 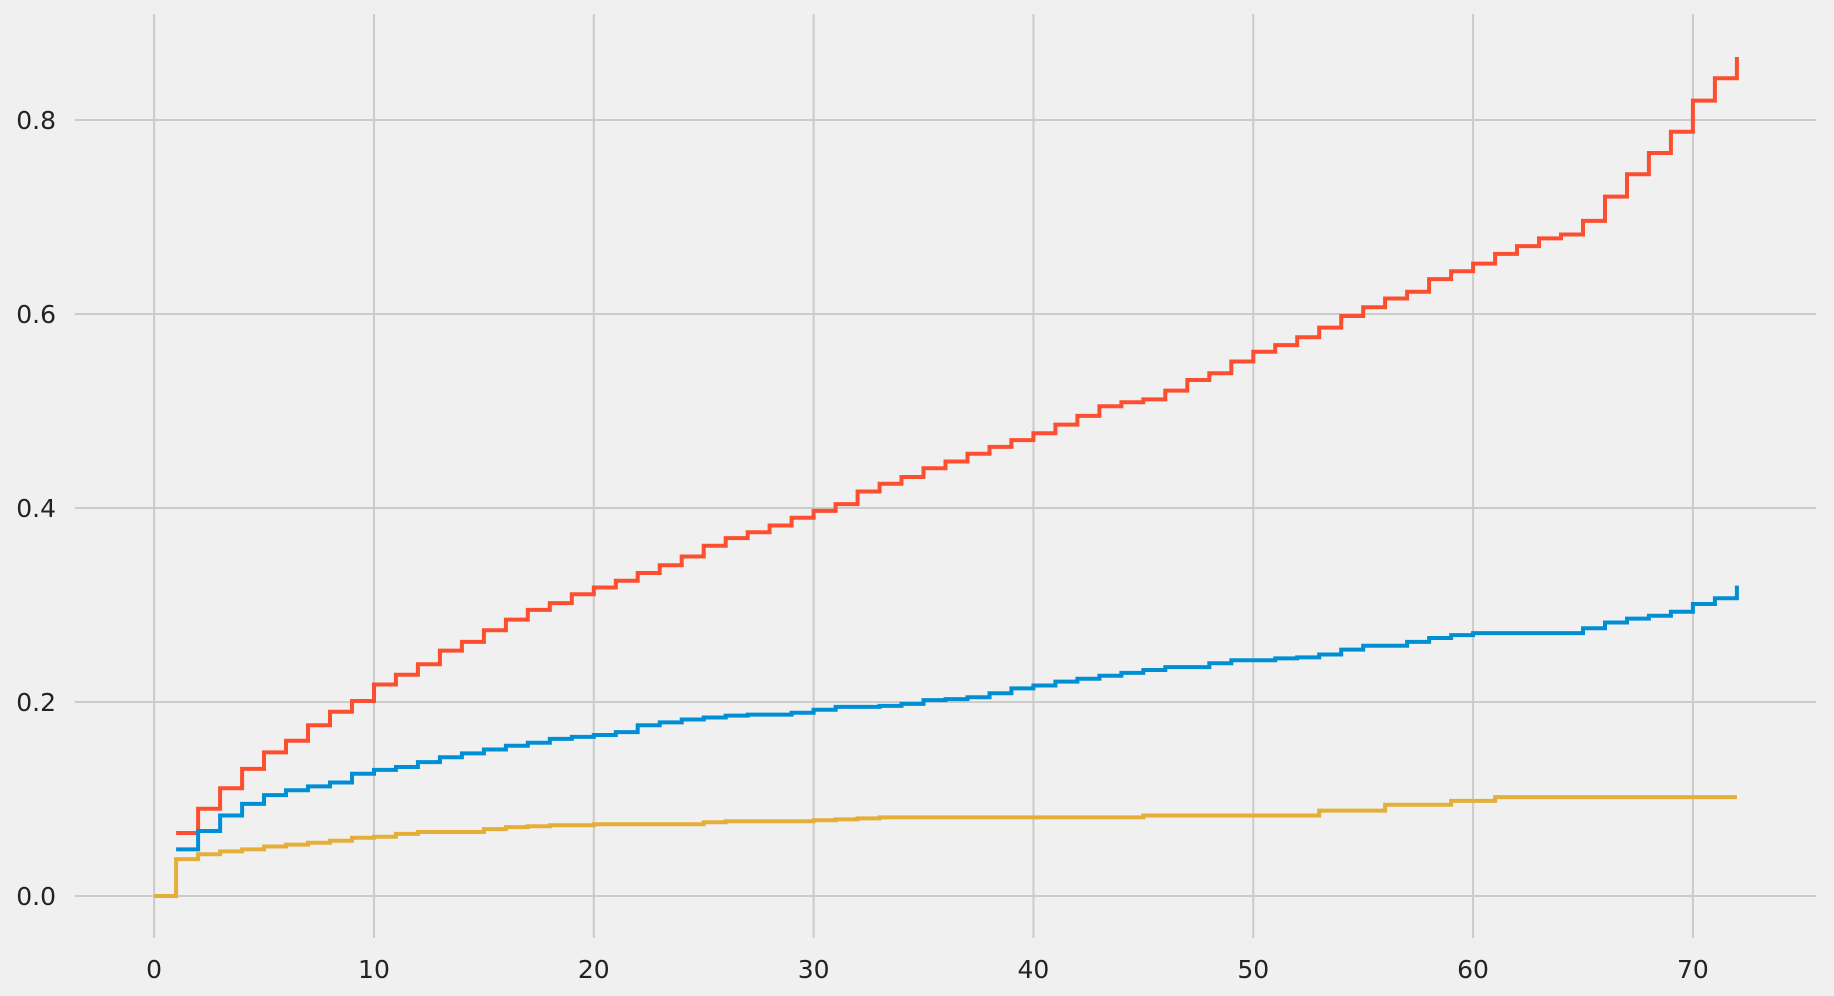 I want to click on y-tick-label: 0.8, so click(x=36, y=120).